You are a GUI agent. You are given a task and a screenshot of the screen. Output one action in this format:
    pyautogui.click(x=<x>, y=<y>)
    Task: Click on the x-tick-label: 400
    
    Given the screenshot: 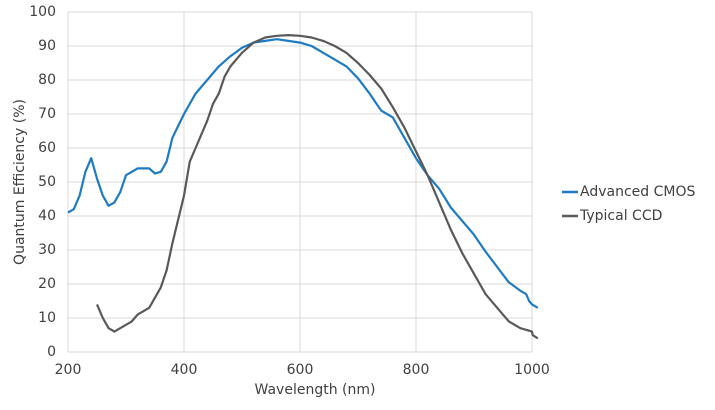 What is the action you would take?
    pyautogui.click(x=184, y=370)
    